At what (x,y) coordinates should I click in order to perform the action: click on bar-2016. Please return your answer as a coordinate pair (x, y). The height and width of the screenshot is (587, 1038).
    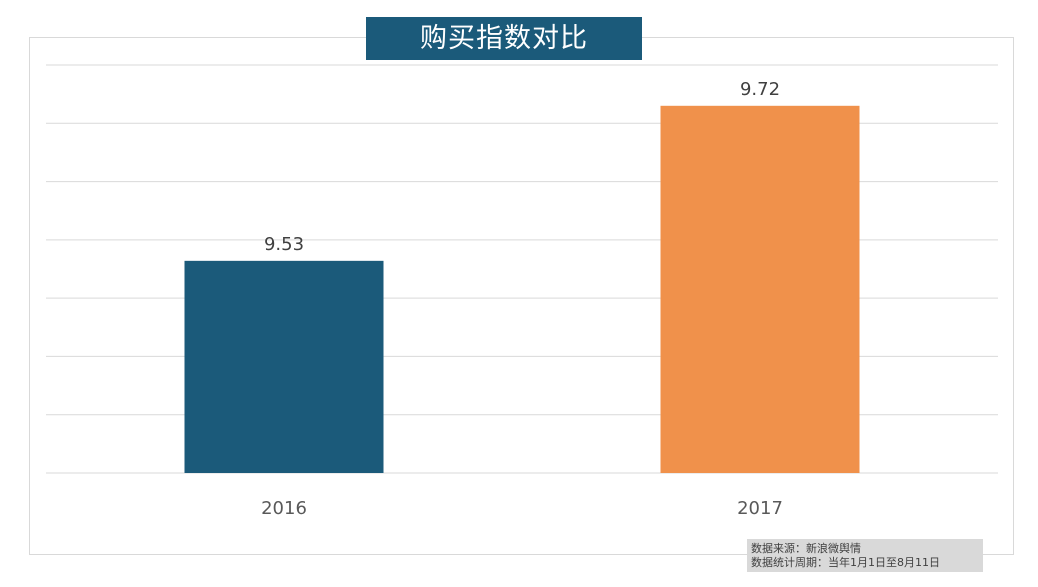
    Looking at the image, I should click on (284, 366).